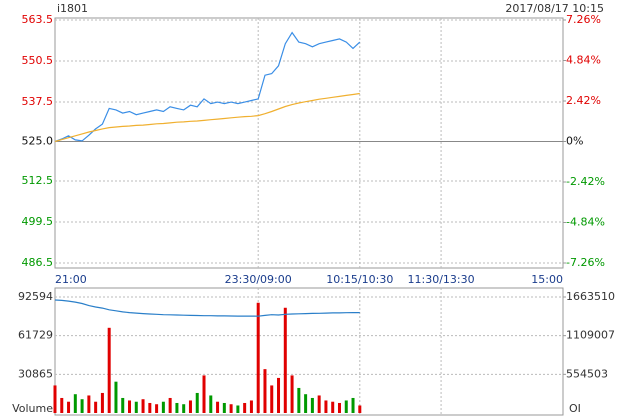  Describe the element at coordinates (554, 8) in the screenshot. I see `chart-subtitle: 2017/08/17 10:15` at that location.